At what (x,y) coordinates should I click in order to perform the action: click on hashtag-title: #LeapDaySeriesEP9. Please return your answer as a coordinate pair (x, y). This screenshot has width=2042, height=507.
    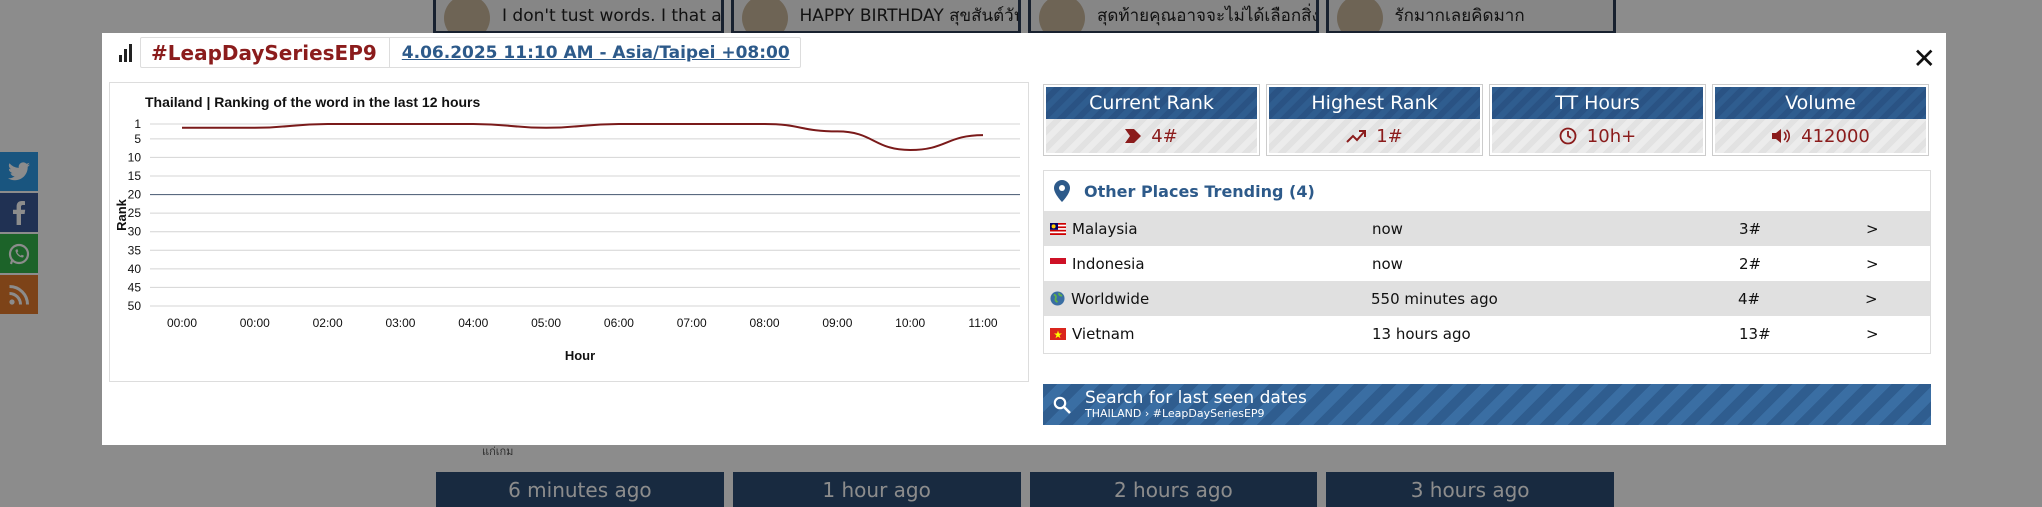
    Looking at the image, I should click on (265, 52).